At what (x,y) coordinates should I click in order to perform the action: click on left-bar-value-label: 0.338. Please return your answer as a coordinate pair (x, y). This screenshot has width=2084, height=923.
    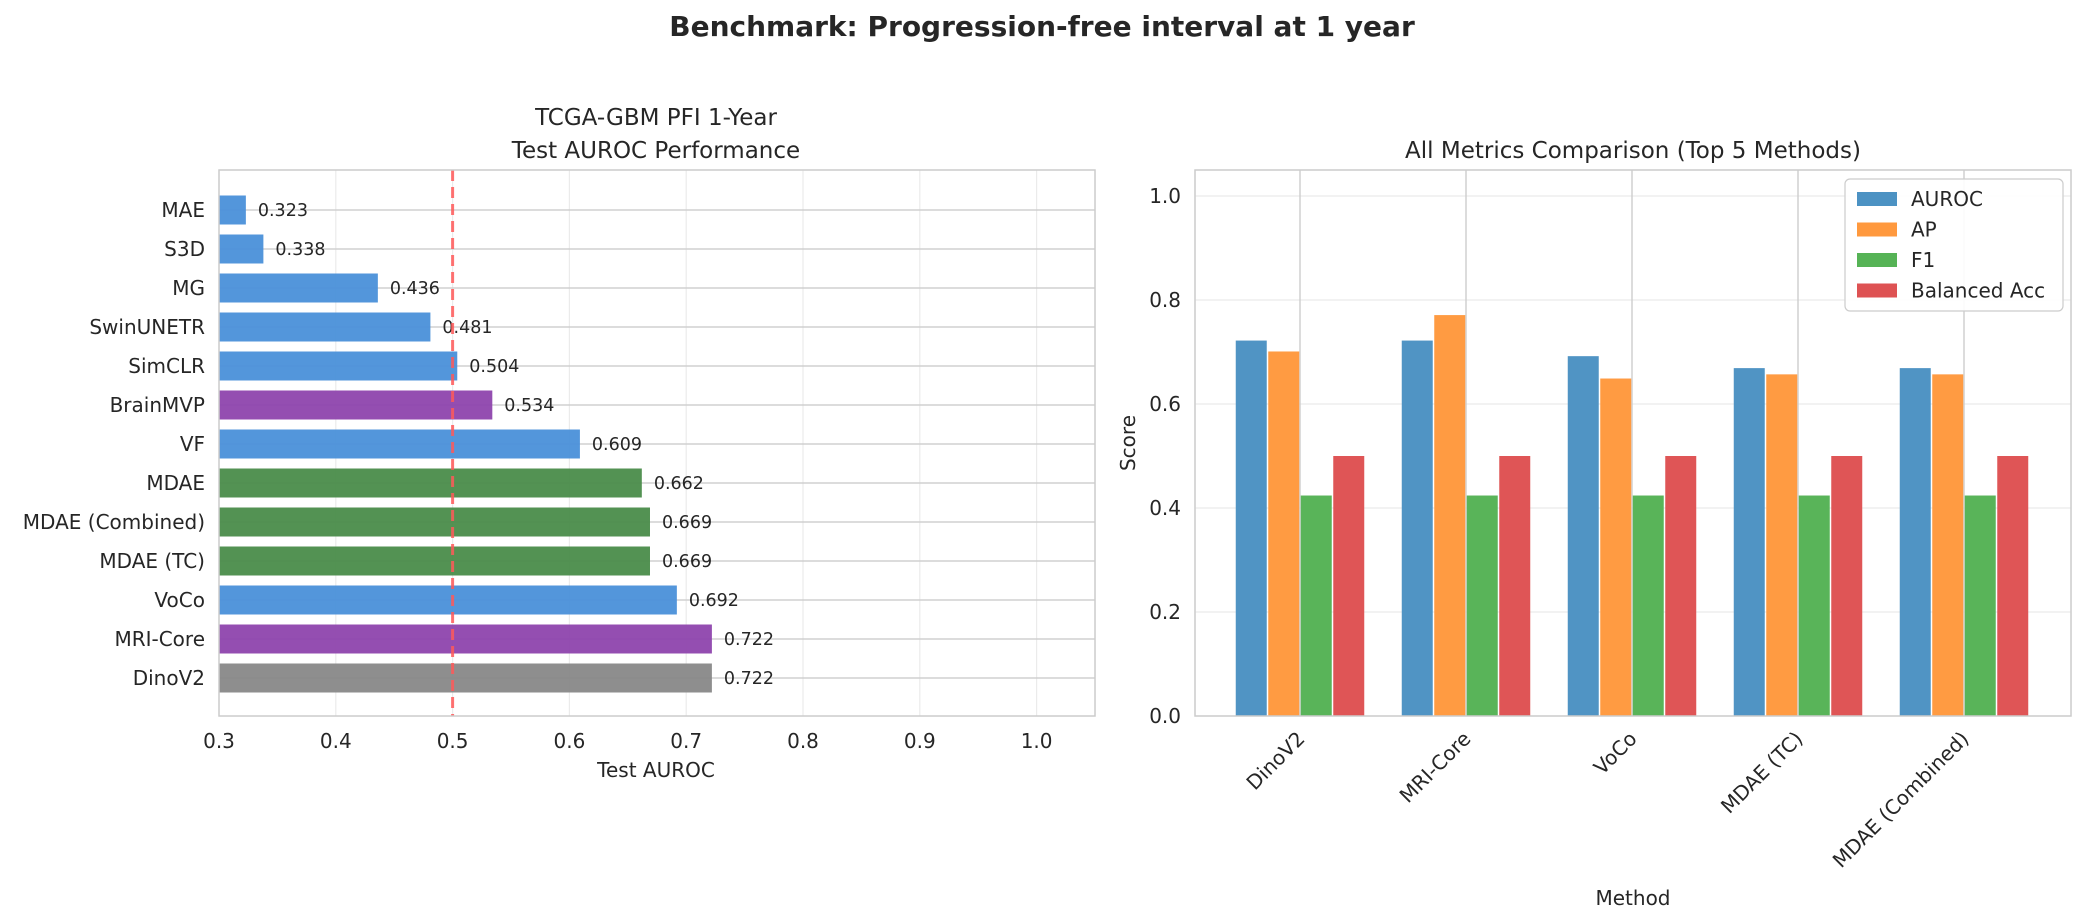
    Looking at the image, I should click on (300, 250).